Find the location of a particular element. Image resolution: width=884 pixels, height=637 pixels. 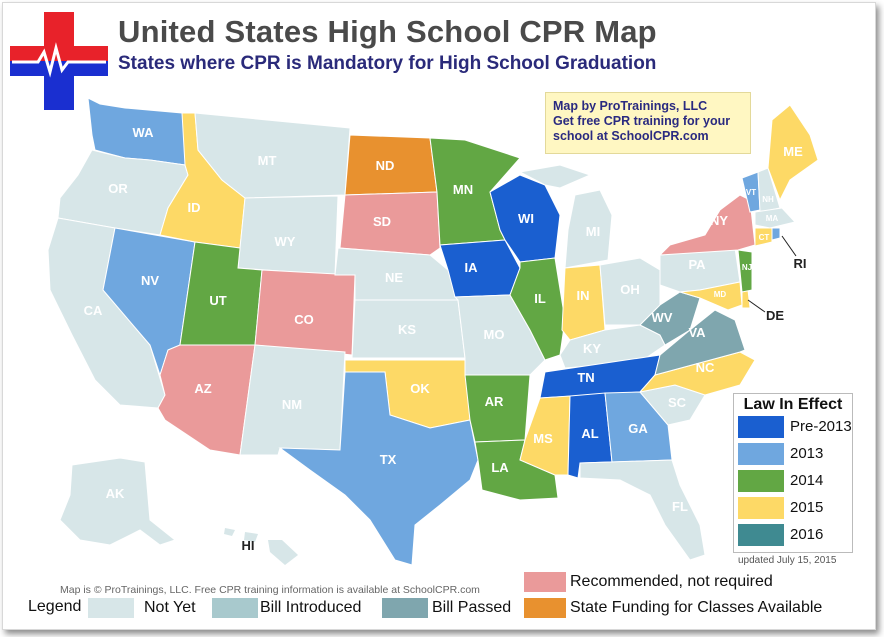

credit-line-2: Get free CPR training for your is located at coordinates (642, 121).